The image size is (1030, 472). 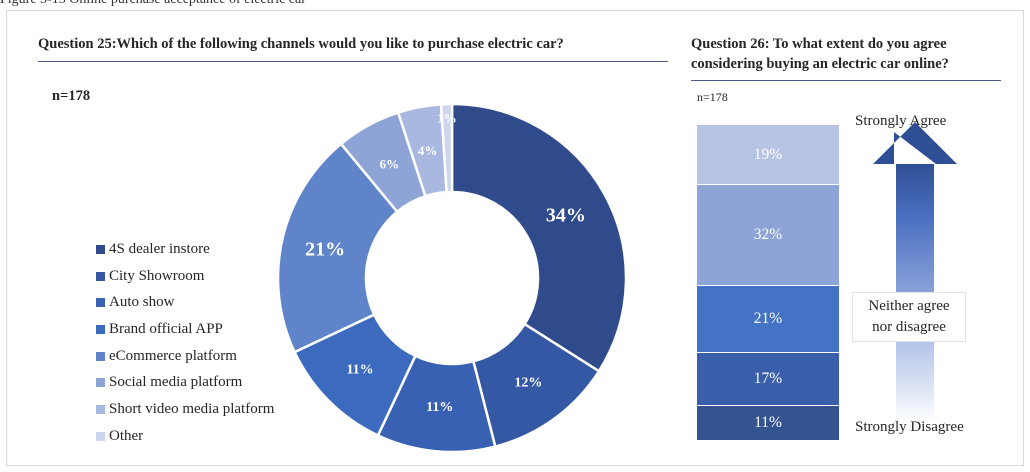 I want to click on legend-label: Short video media platform, so click(x=192, y=408).